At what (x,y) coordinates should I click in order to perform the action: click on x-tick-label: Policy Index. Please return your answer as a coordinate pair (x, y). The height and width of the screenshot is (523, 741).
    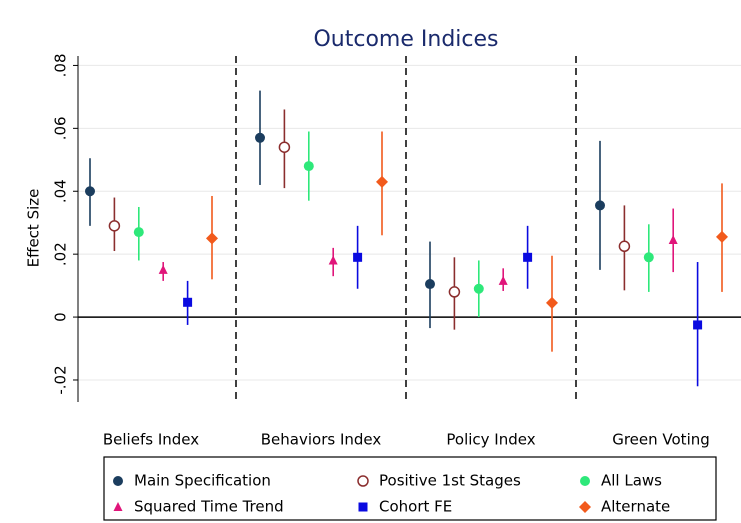
    Looking at the image, I should click on (490, 440).